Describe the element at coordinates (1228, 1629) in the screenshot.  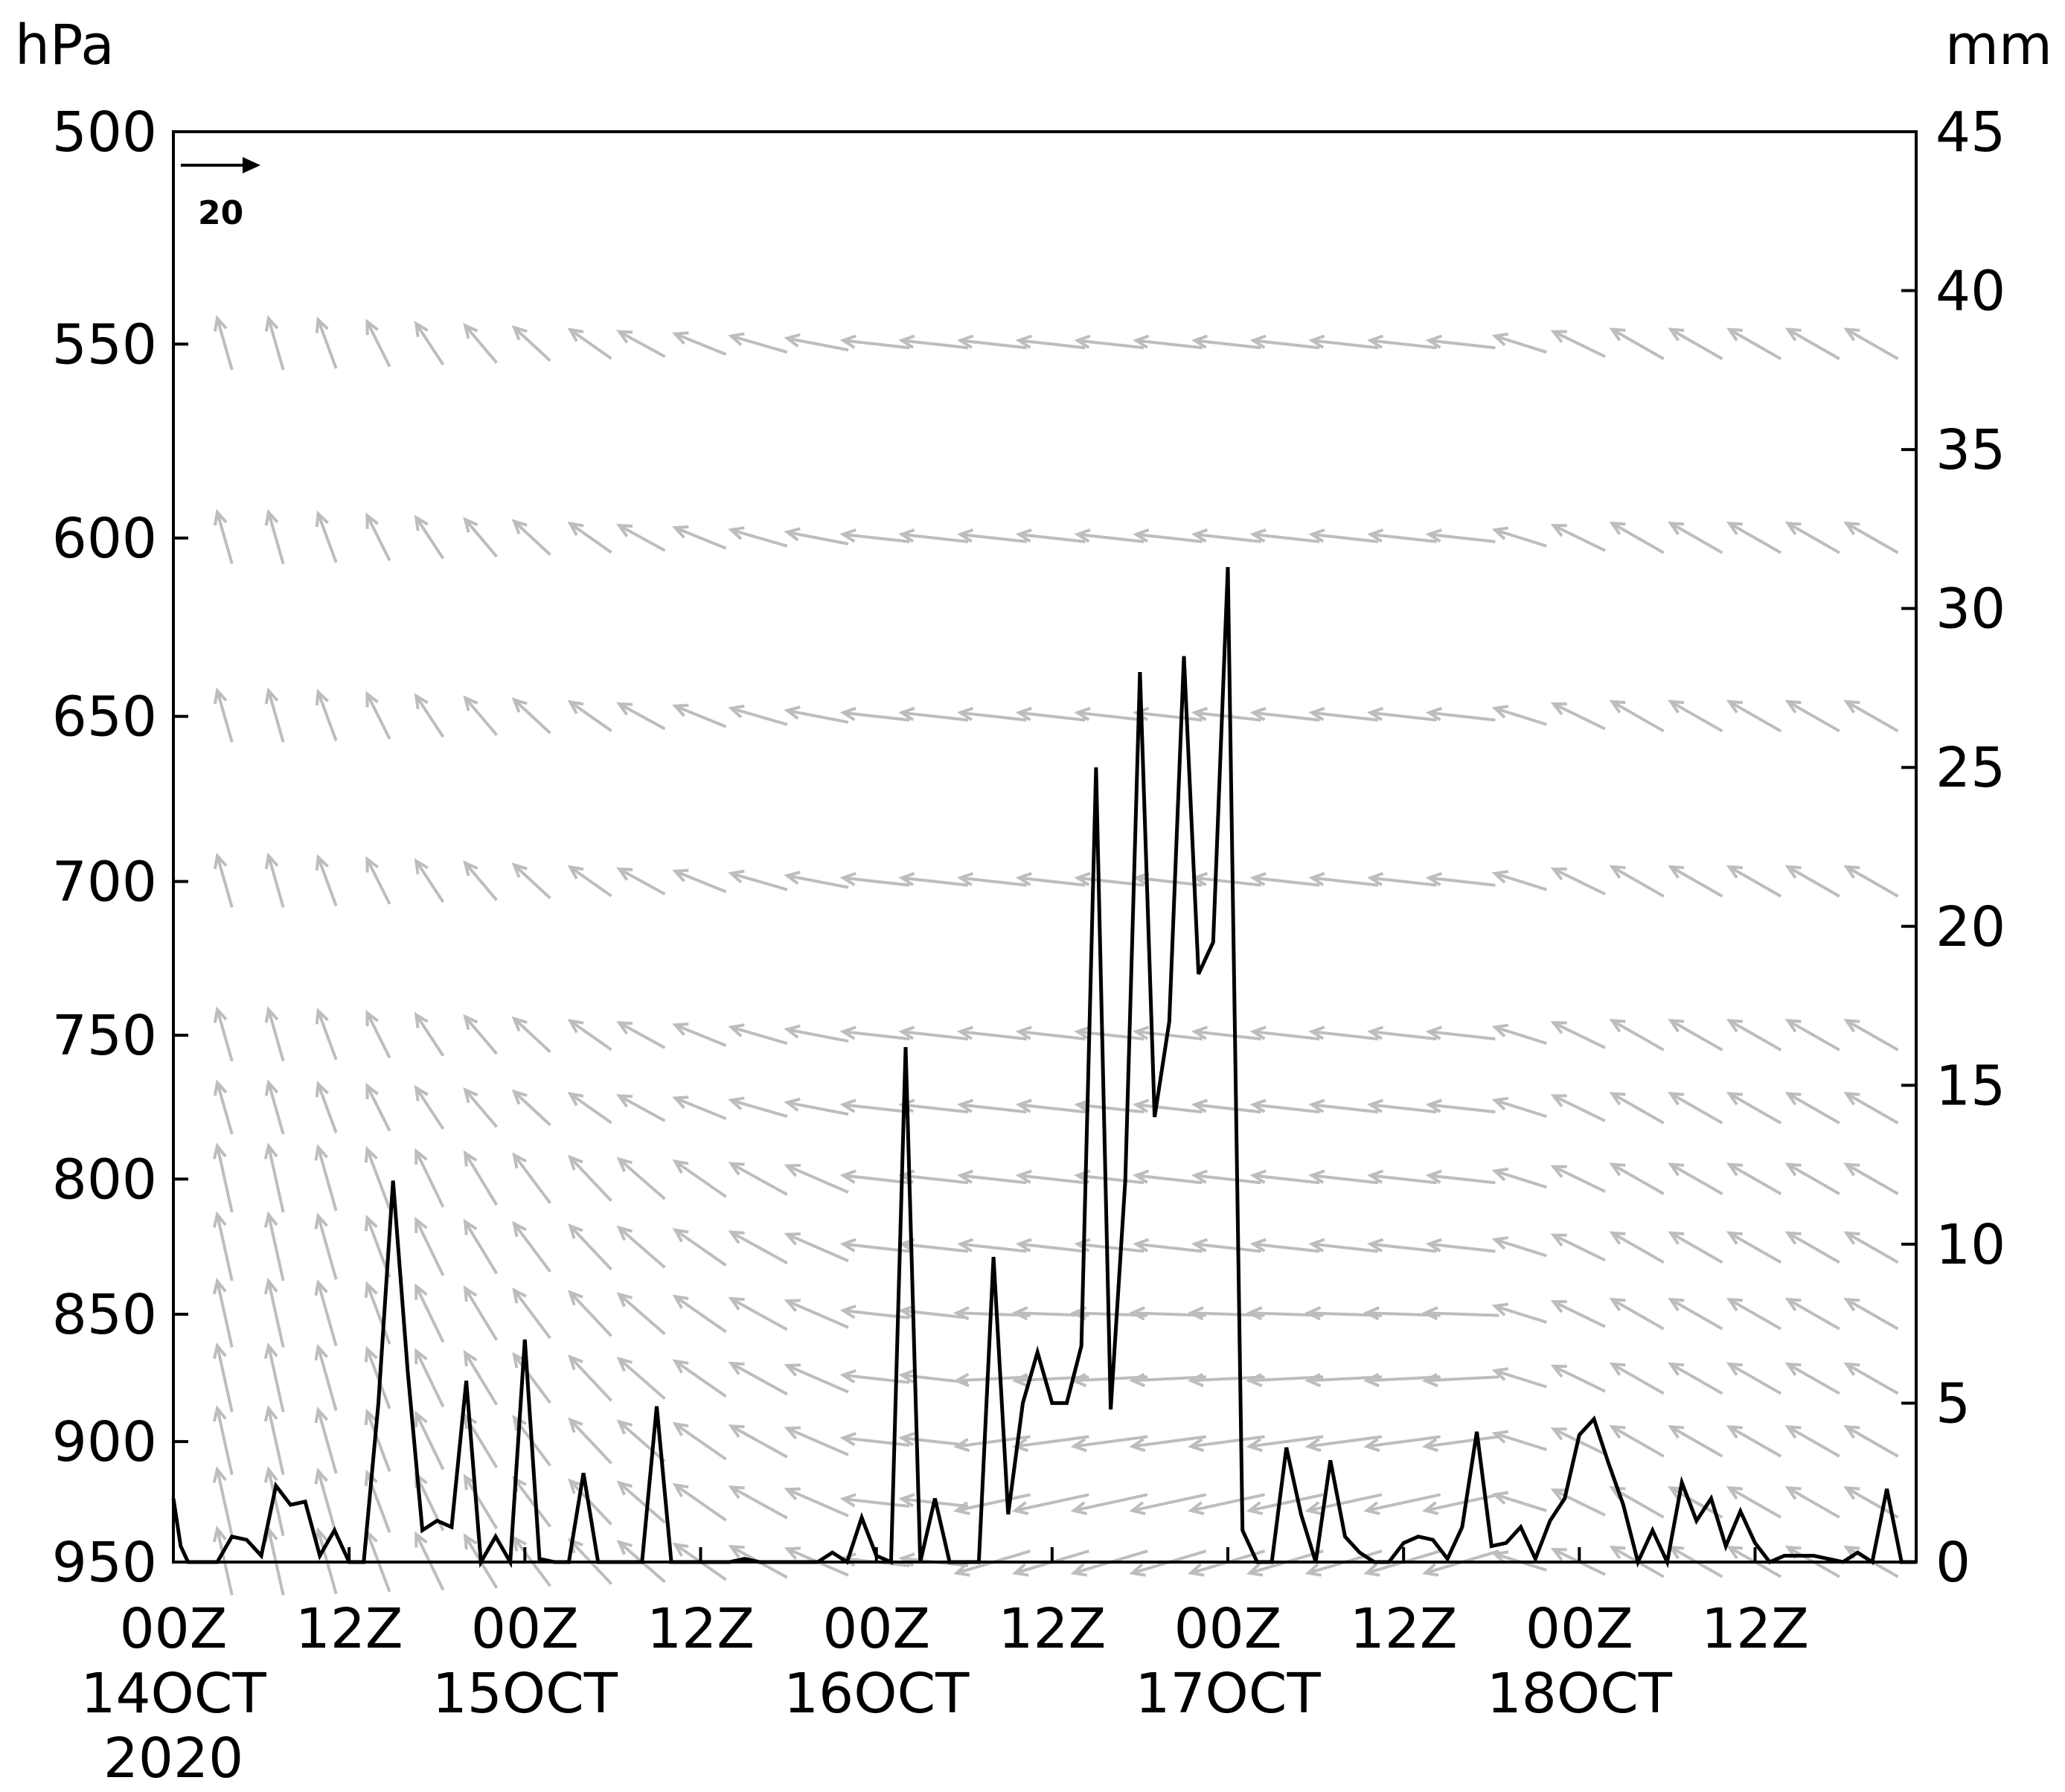
I see `x-tick-label: 00Z` at that location.